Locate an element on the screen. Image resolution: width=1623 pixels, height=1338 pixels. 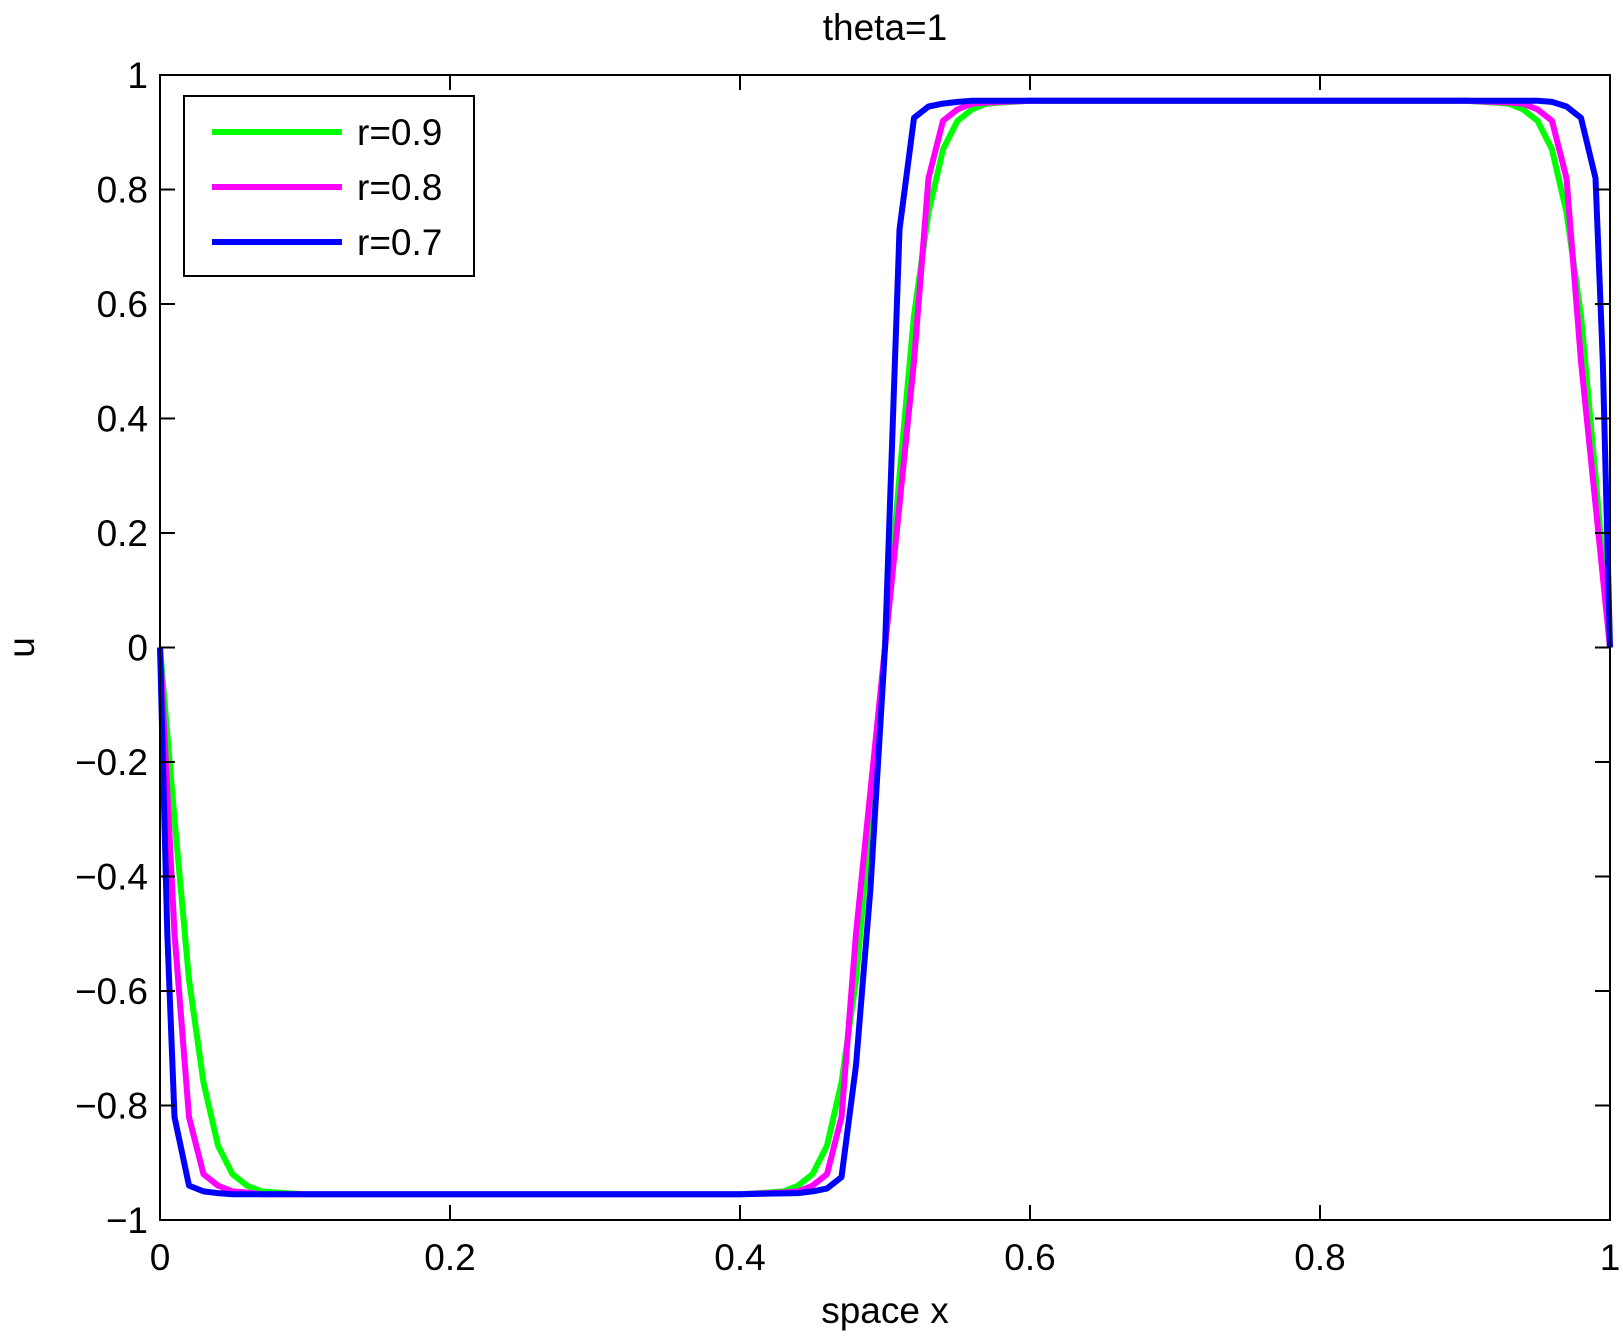
y-tick-label: −0.6 is located at coordinates (111, 991).